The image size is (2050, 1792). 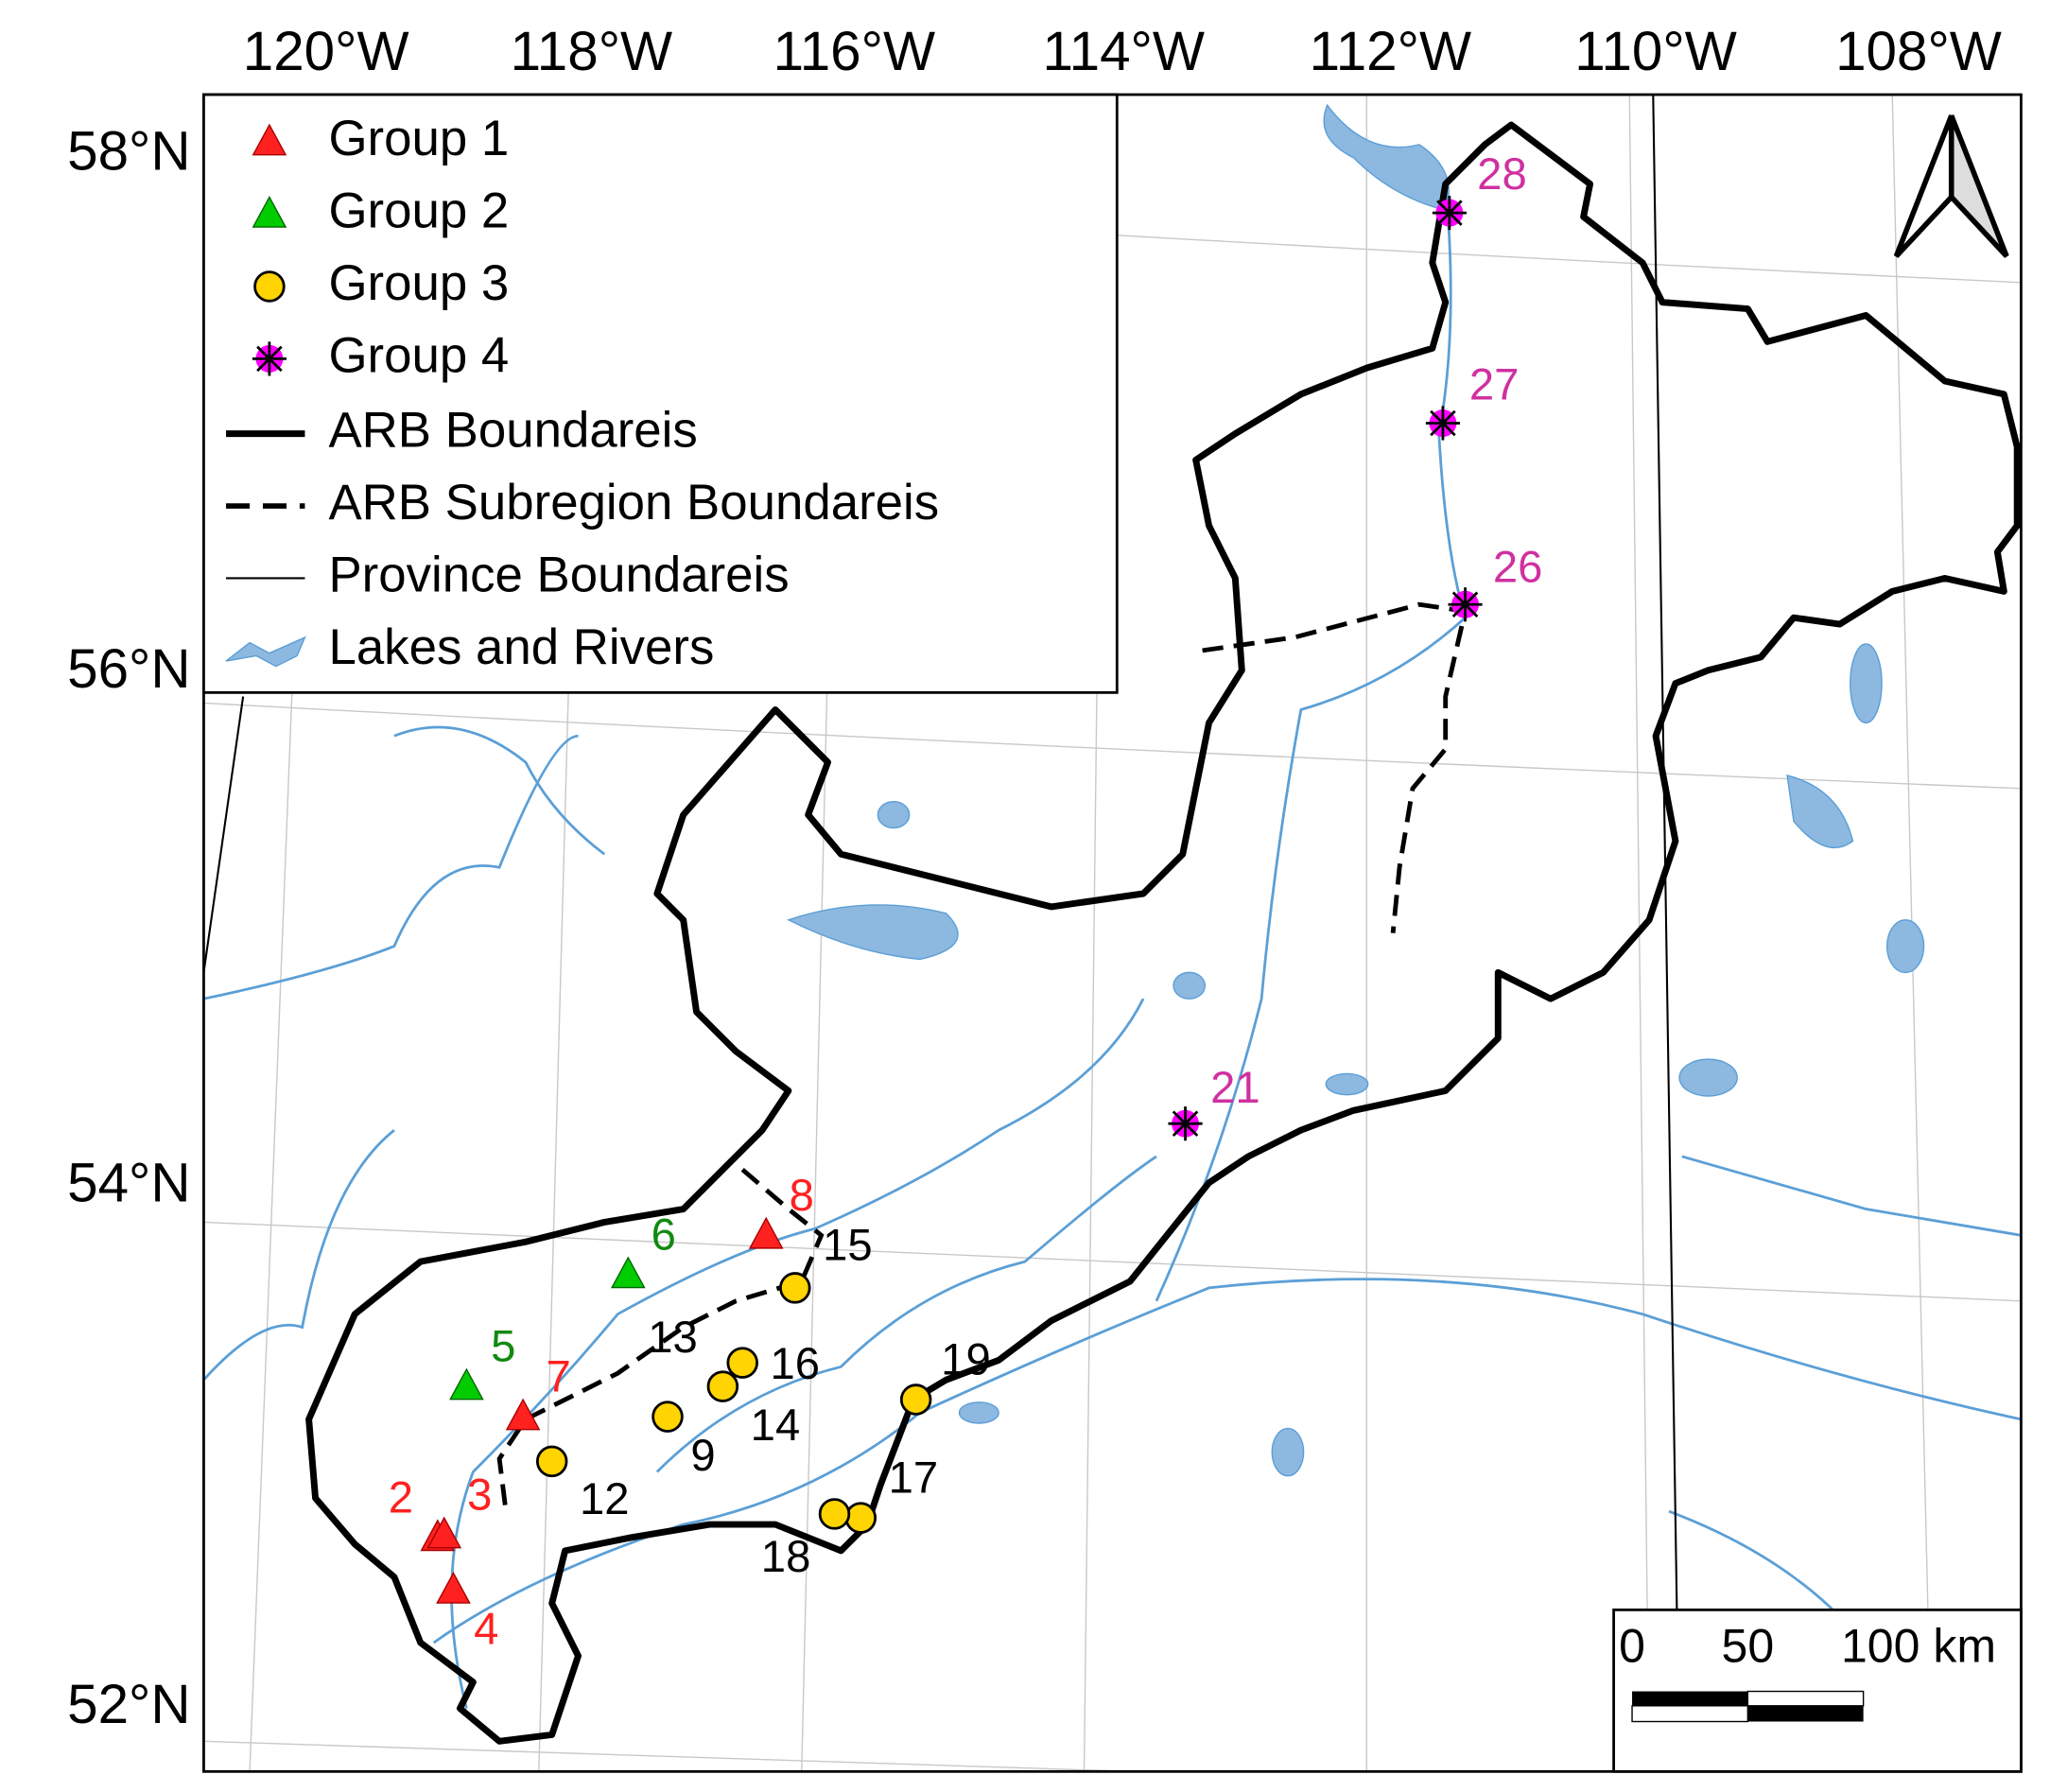 What do you see at coordinates (633, 503) in the screenshot?
I see `legend-label: ARB Subregion Boundareis` at bounding box center [633, 503].